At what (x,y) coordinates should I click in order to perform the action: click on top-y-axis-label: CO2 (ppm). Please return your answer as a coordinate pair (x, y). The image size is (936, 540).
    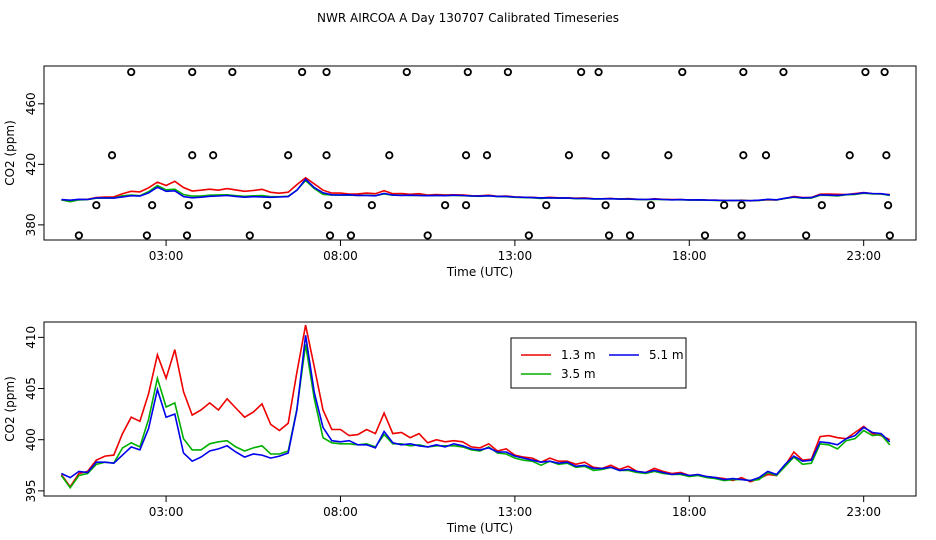
    Looking at the image, I should click on (10, 153).